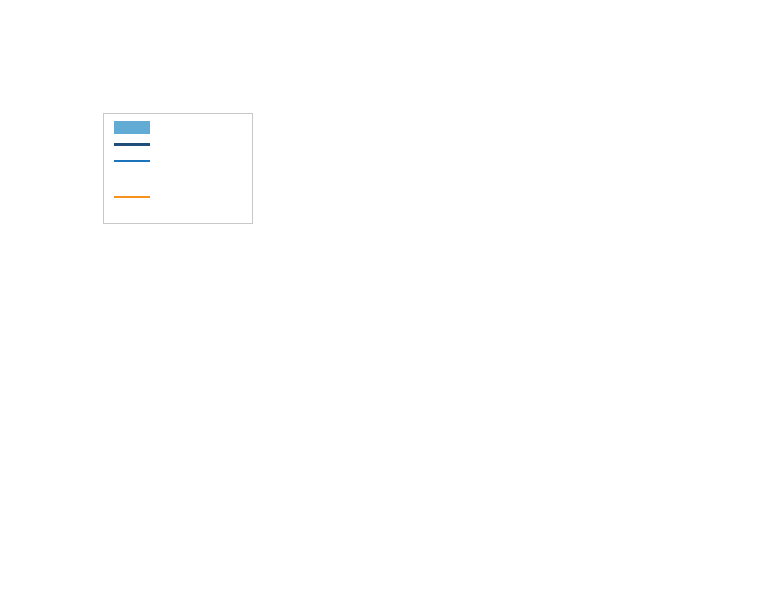  Describe the element at coordinates (132, 127) in the screenshot. I see `legend-band-swatch` at that location.